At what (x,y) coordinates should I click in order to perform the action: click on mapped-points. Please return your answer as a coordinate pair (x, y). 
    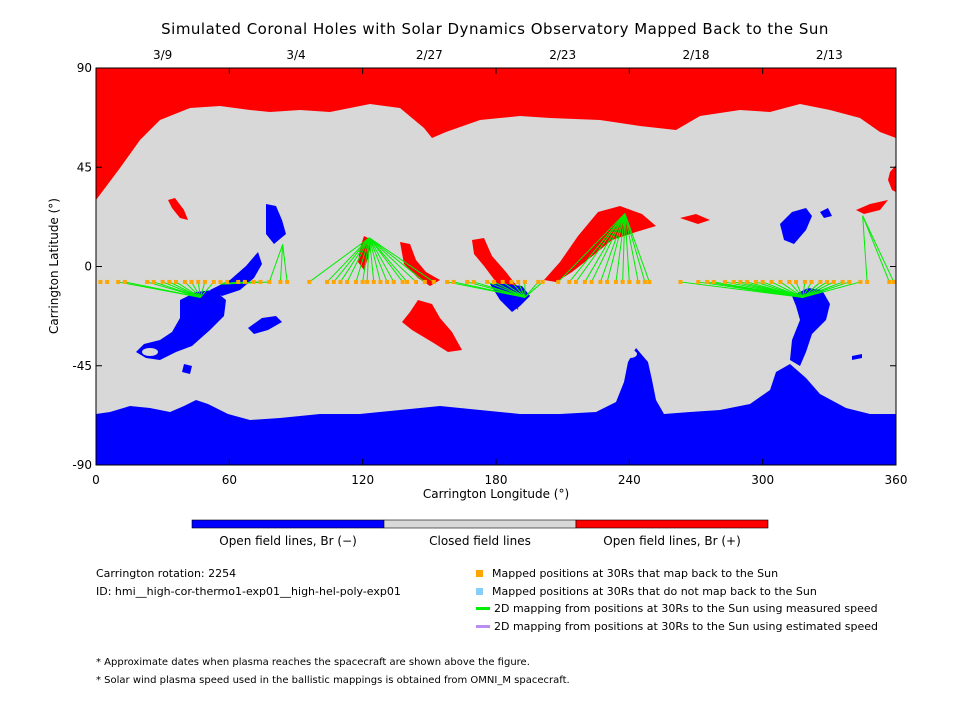
    Looking at the image, I should click on (497, 281).